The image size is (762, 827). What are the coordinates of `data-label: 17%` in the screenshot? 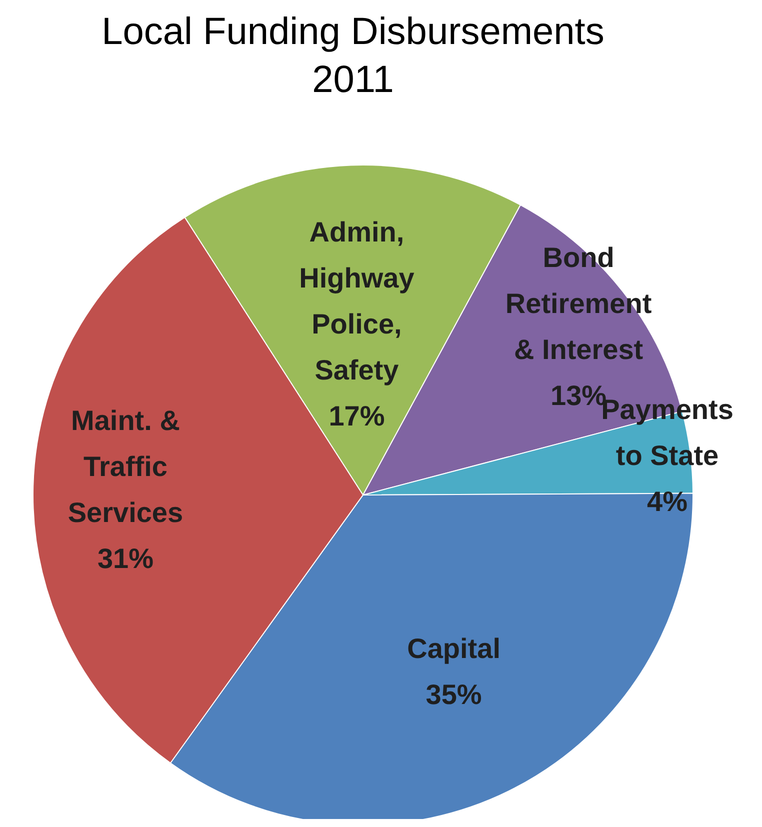 It's located at (356, 416).